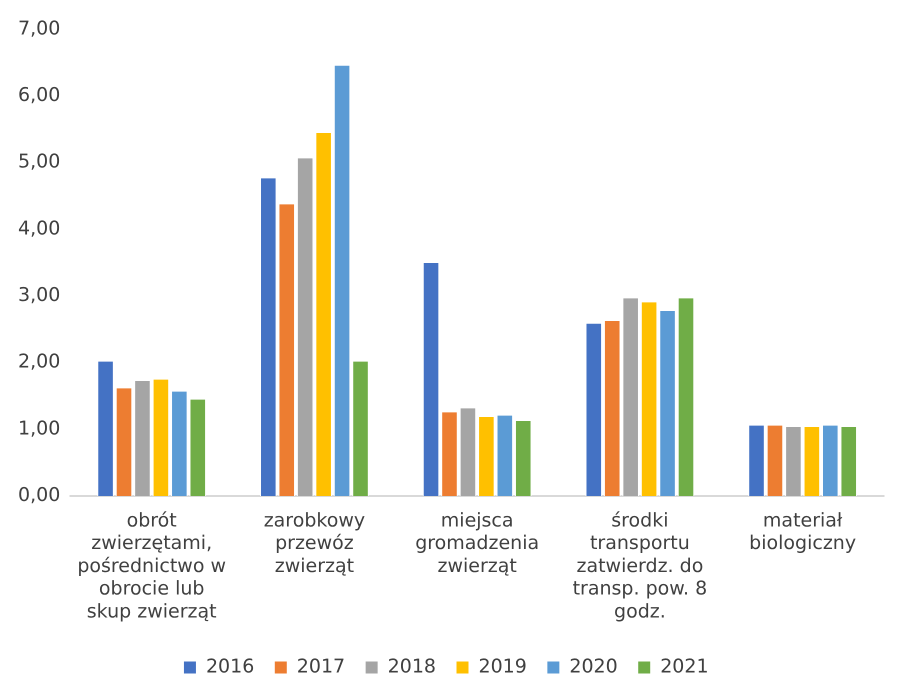  I want to click on x-tick-label: zarobkowy przewóz zwierząt, so click(315, 543).